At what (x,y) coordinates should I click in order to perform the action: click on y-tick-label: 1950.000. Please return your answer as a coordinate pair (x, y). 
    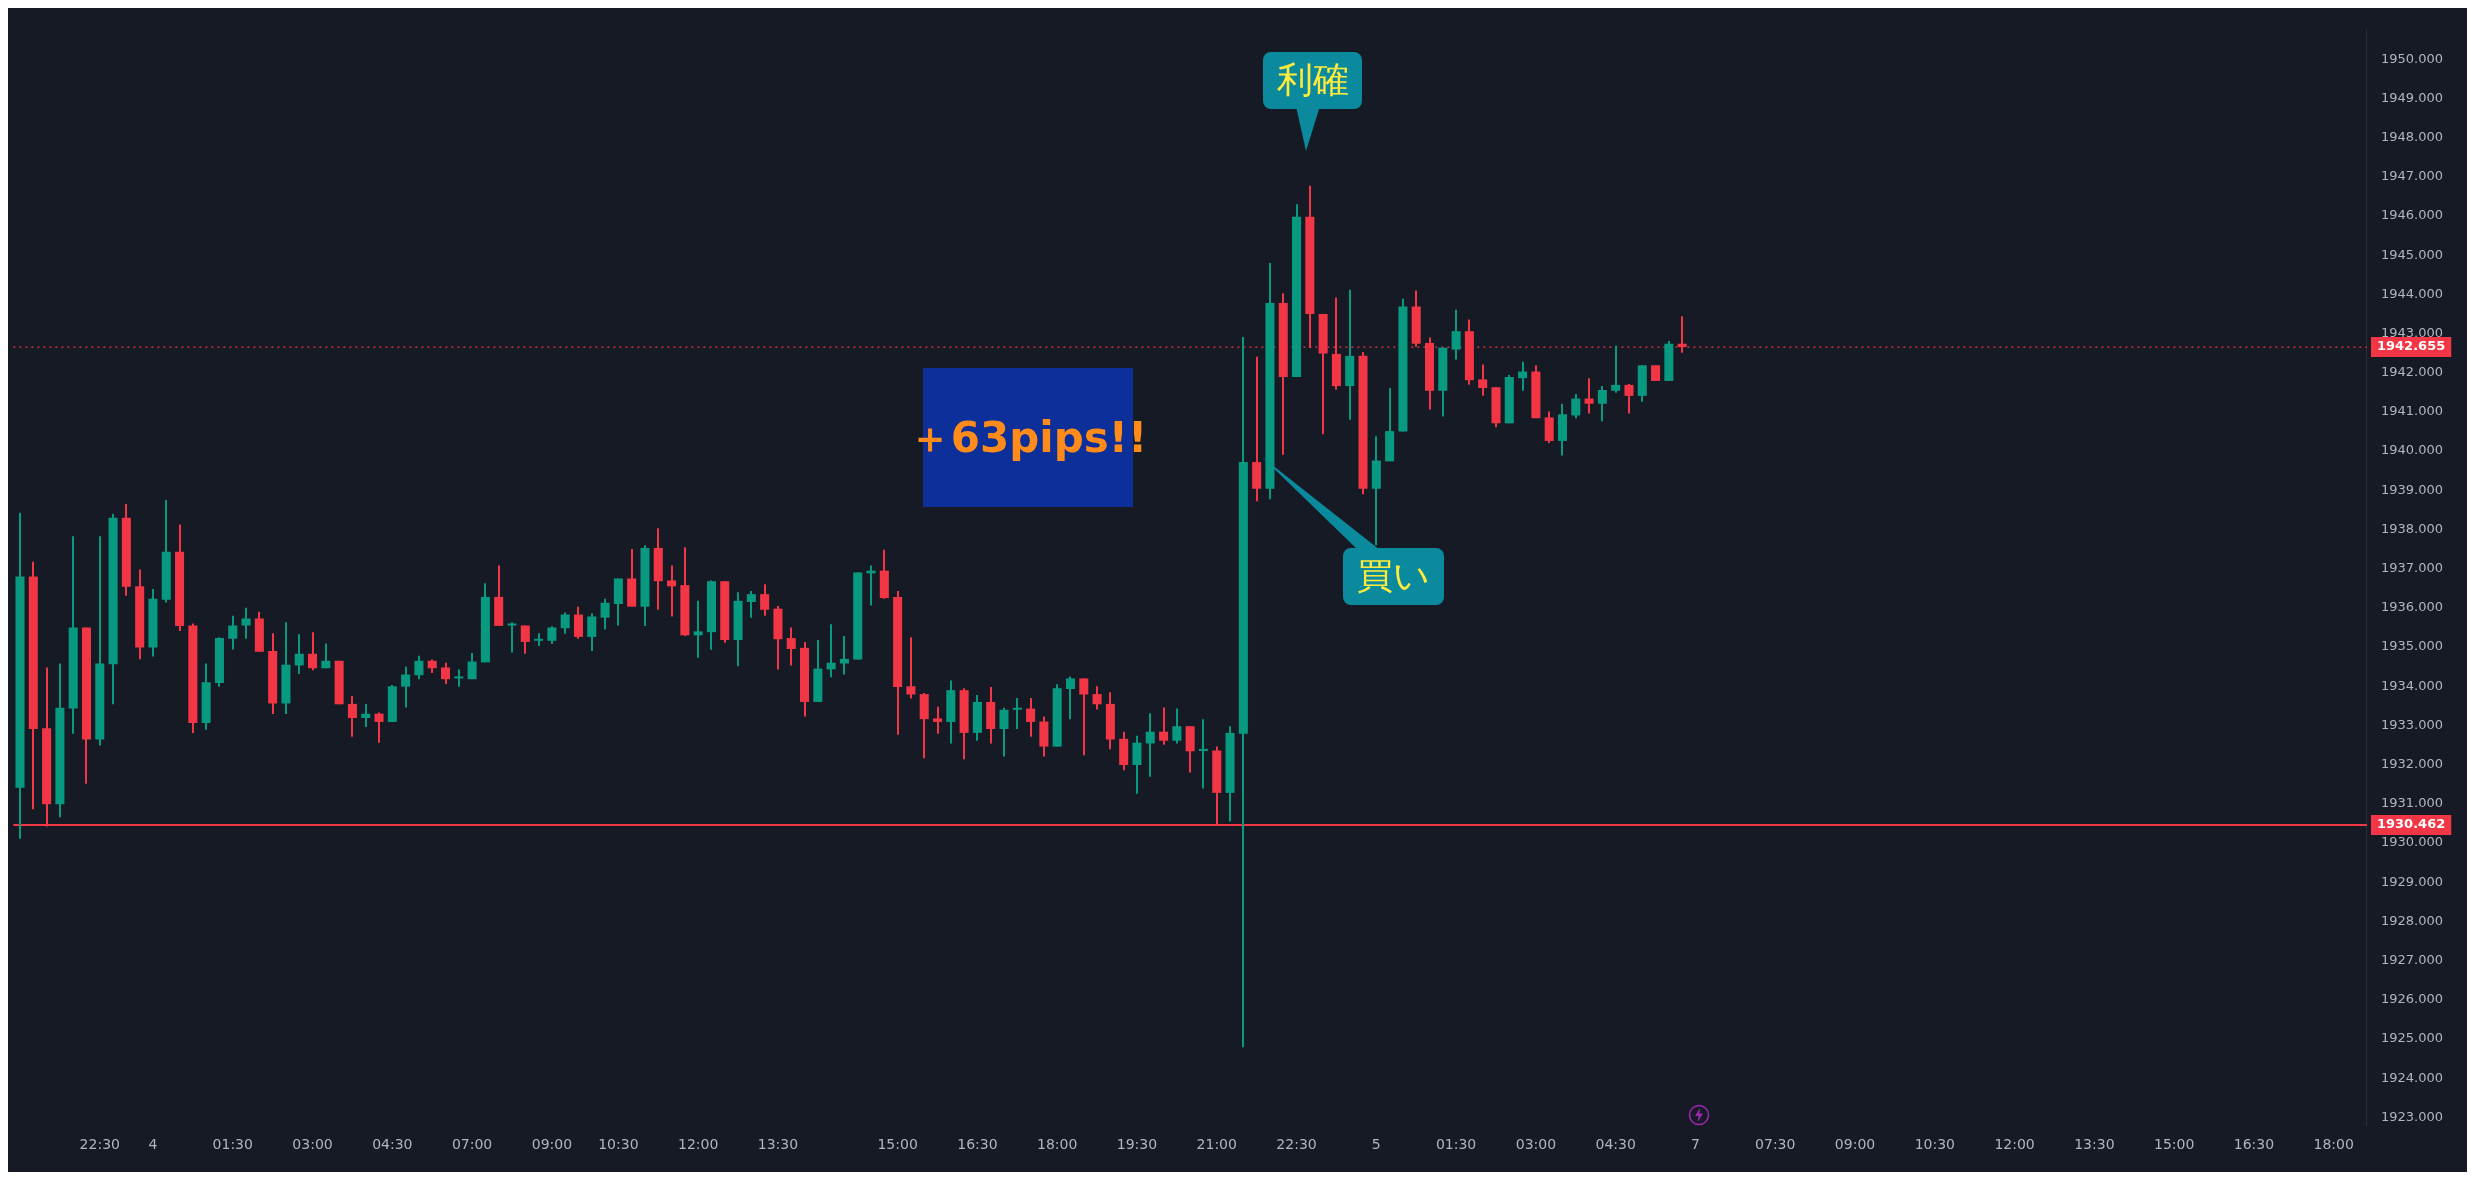
    Looking at the image, I should click on (2411, 58).